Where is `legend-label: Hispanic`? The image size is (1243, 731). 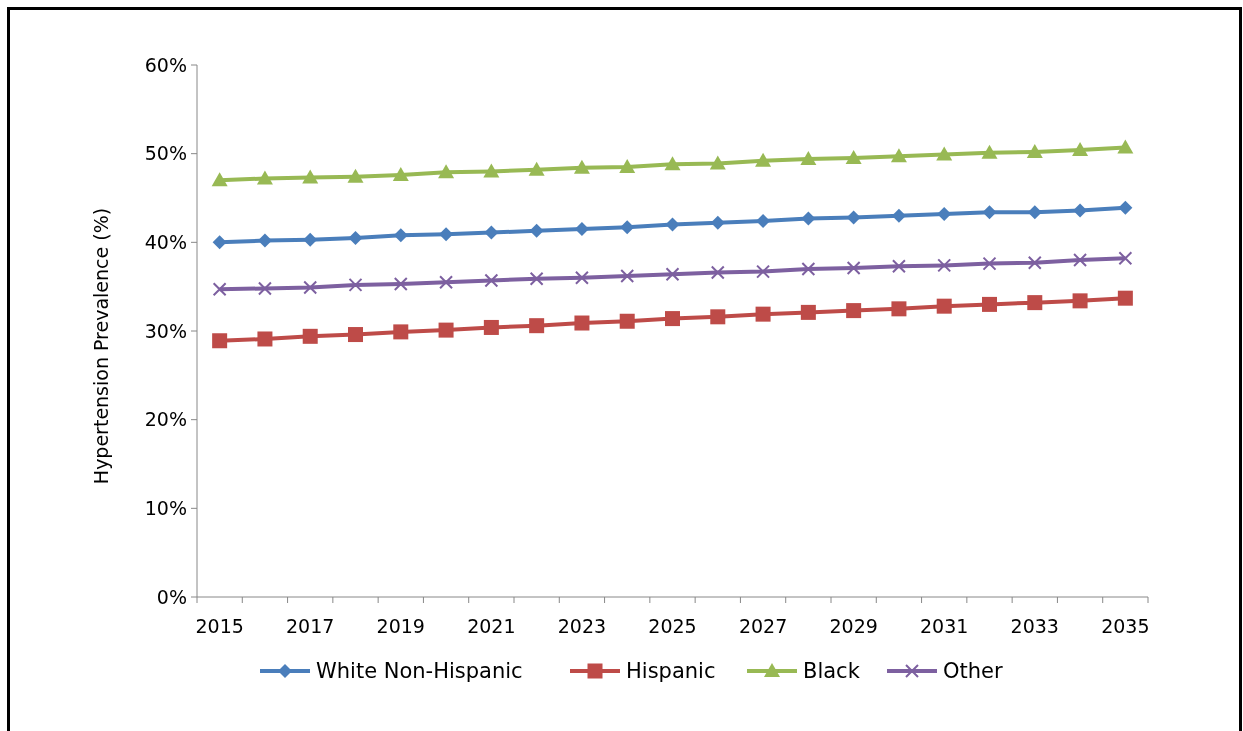 legend-label: Hispanic is located at coordinates (671, 671).